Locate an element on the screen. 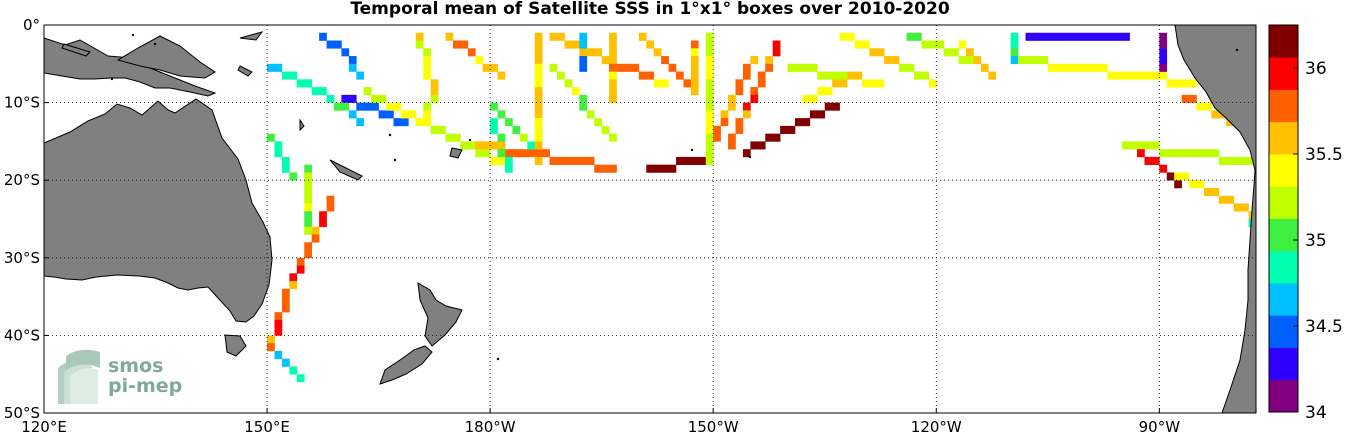 This screenshot has width=1347, height=436. tasmania-land is located at coordinates (235, 345).